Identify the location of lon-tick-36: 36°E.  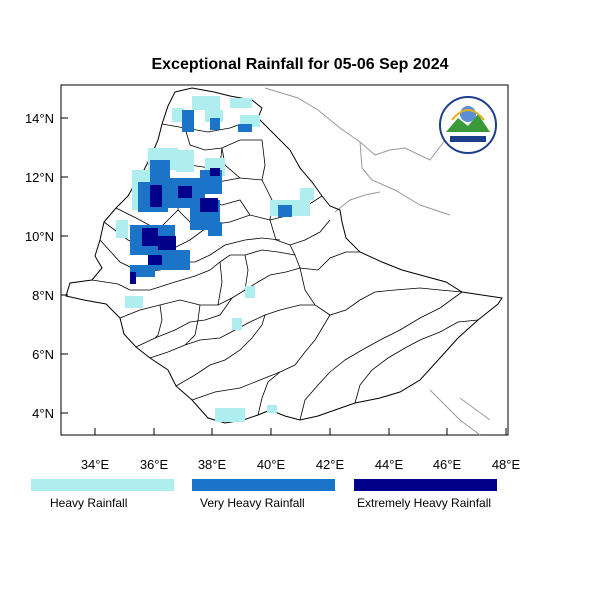
(154, 464).